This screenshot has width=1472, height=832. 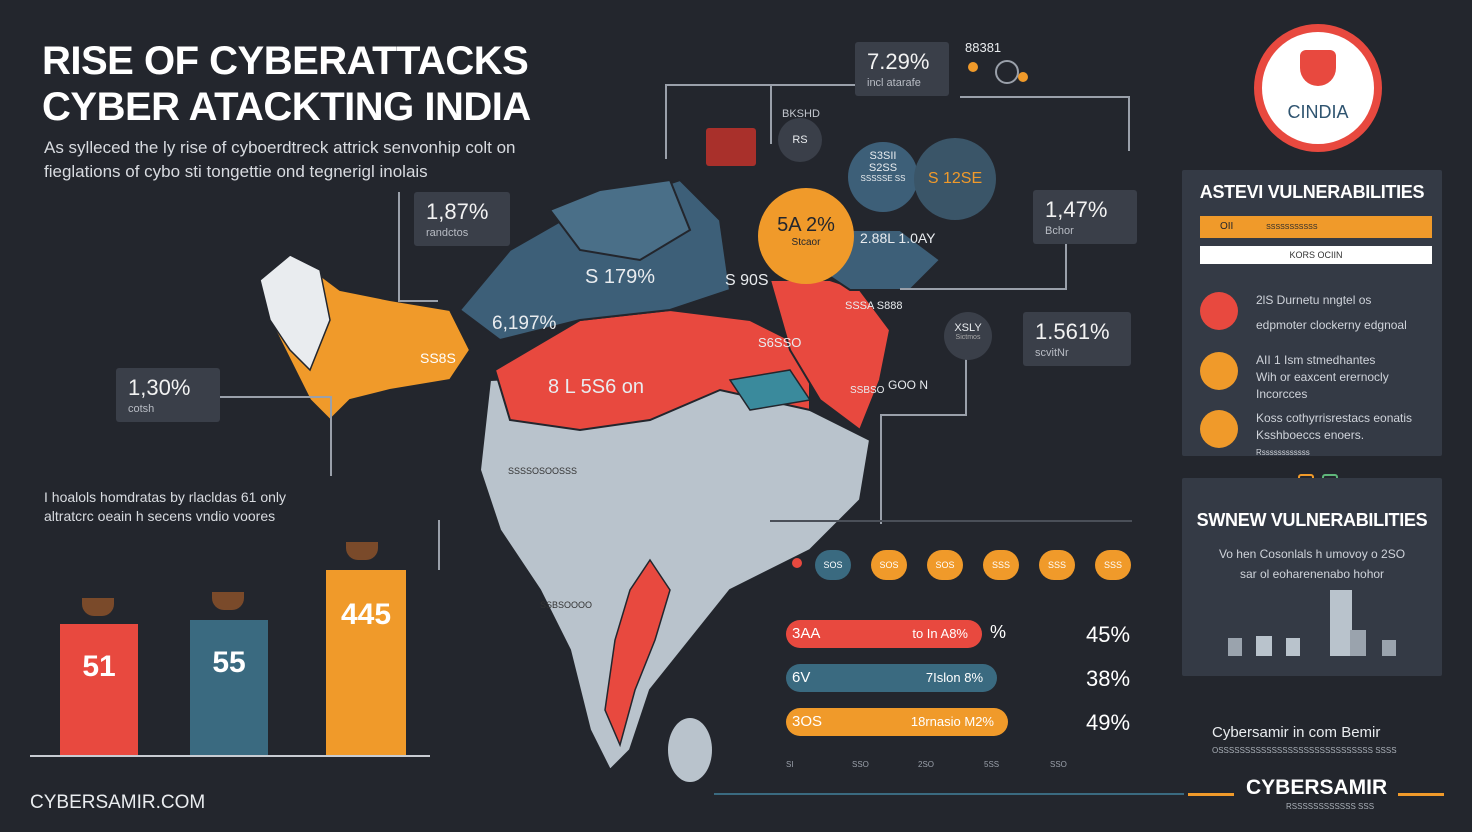 What do you see at coordinates (447, 233) in the screenshot?
I see `callout-left-upper-label: randctos` at bounding box center [447, 233].